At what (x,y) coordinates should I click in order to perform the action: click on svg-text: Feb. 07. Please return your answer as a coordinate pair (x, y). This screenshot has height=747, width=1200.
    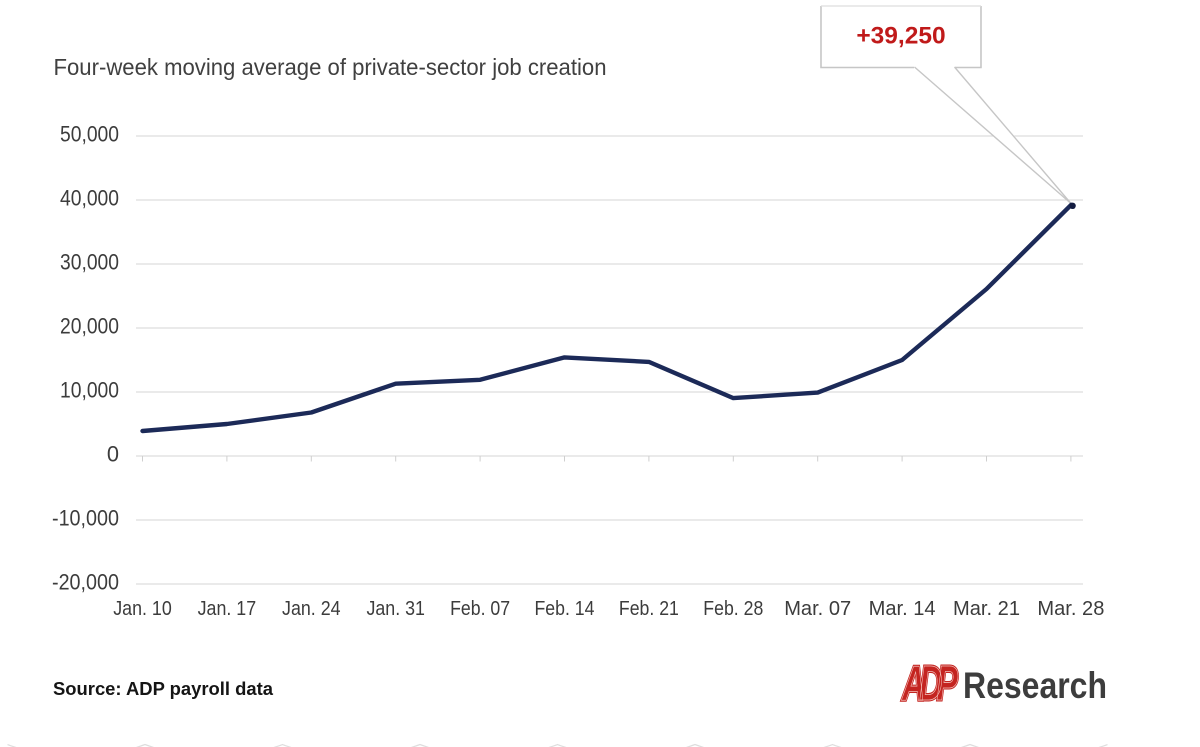
    Looking at the image, I should click on (480, 608).